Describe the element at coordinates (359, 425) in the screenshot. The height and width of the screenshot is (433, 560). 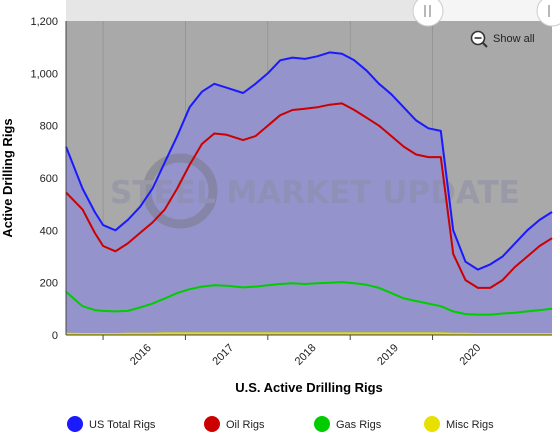
I see `legend-label-gas-rigs: Gas Rigs` at that location.